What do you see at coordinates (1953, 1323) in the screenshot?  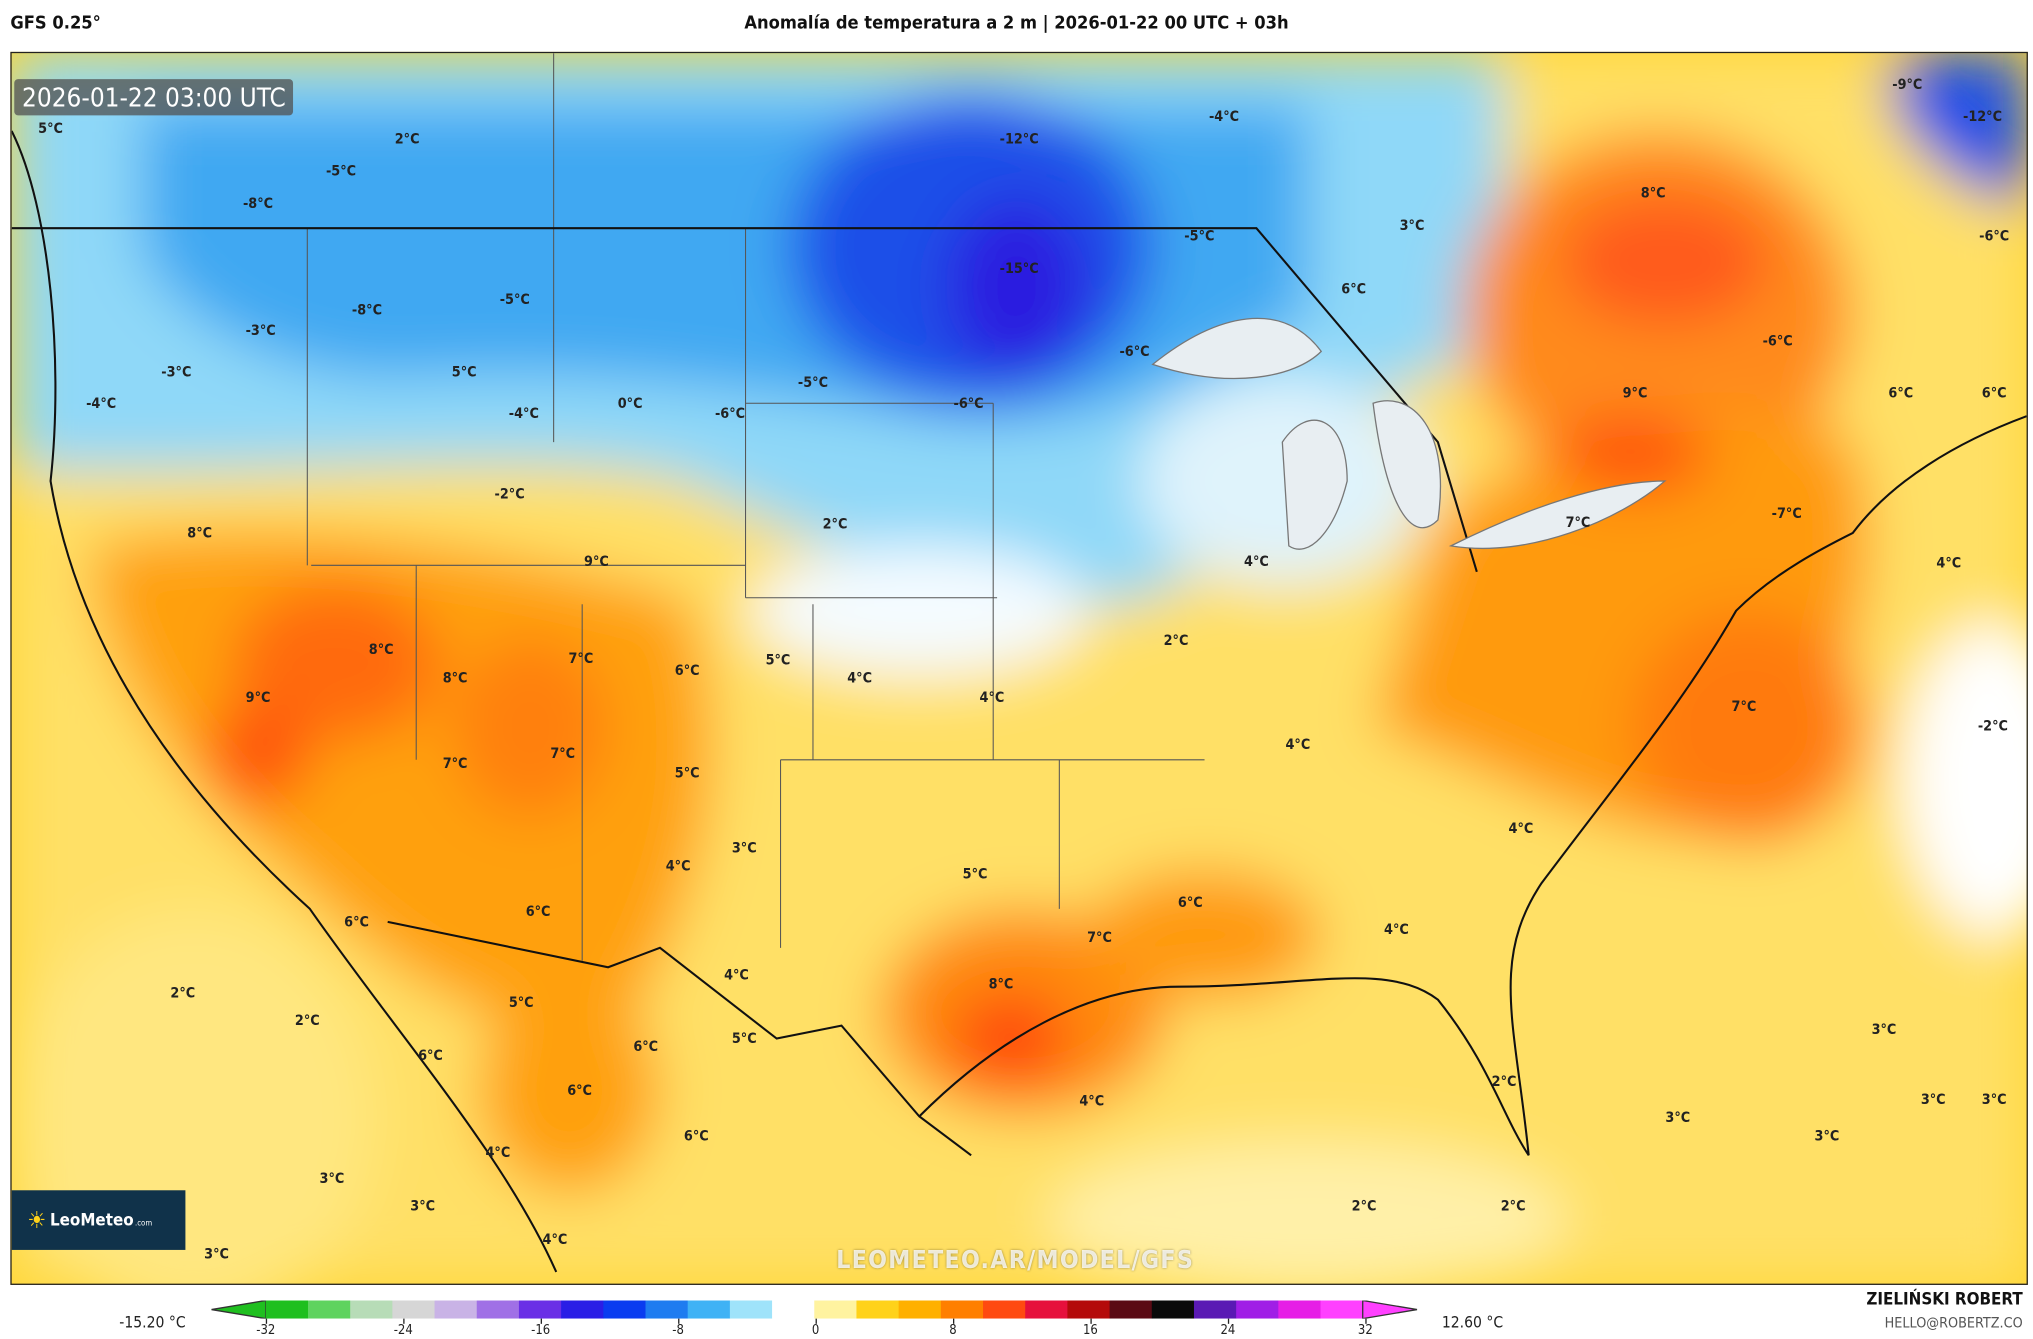 I see `author-email: HELLO@ROBERTZ.CO` at bounding box center [1953, 1323].